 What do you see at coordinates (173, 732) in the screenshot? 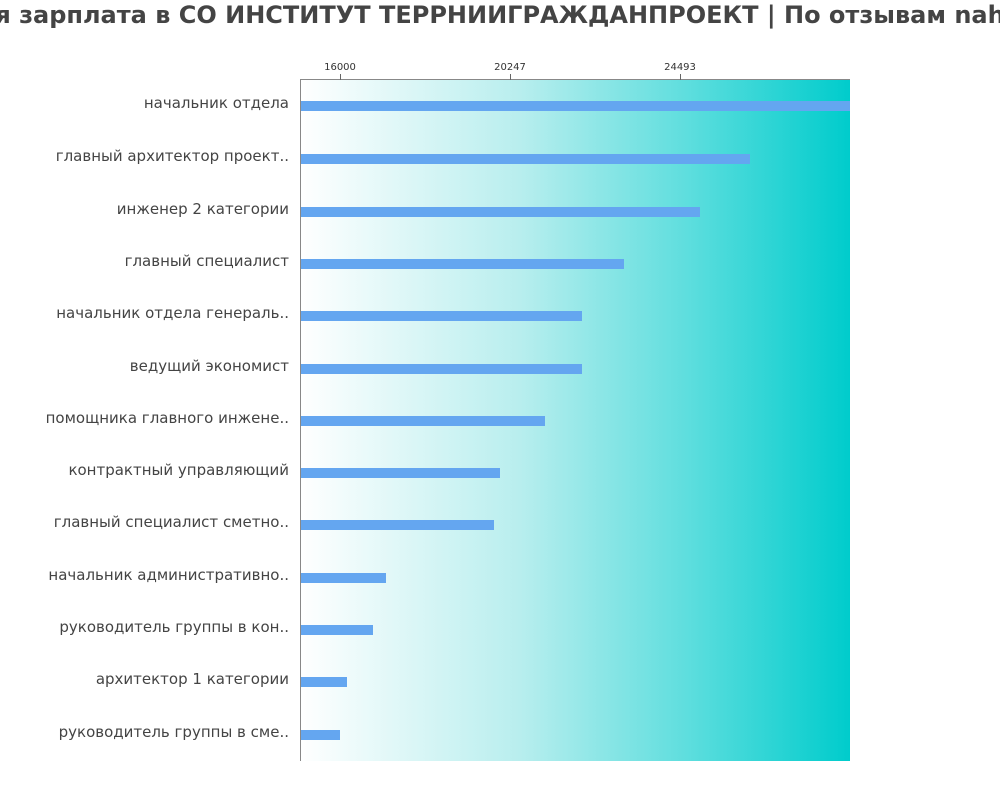
I see `category-label: руководитель группы в сме..` at bounding box center [173, 732].